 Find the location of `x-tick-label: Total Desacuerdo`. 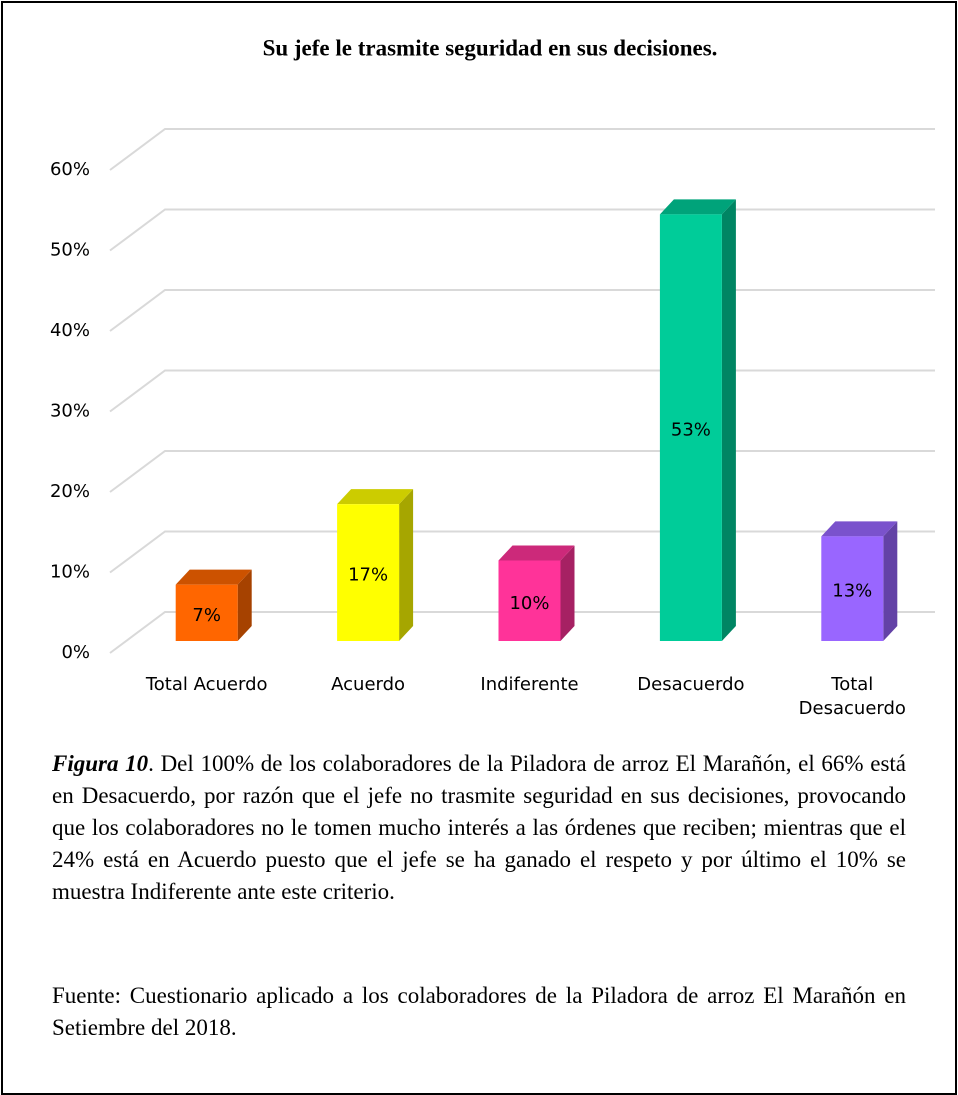

x-tick-label: Total Desacuerdo is located at coordinates (852, 696).